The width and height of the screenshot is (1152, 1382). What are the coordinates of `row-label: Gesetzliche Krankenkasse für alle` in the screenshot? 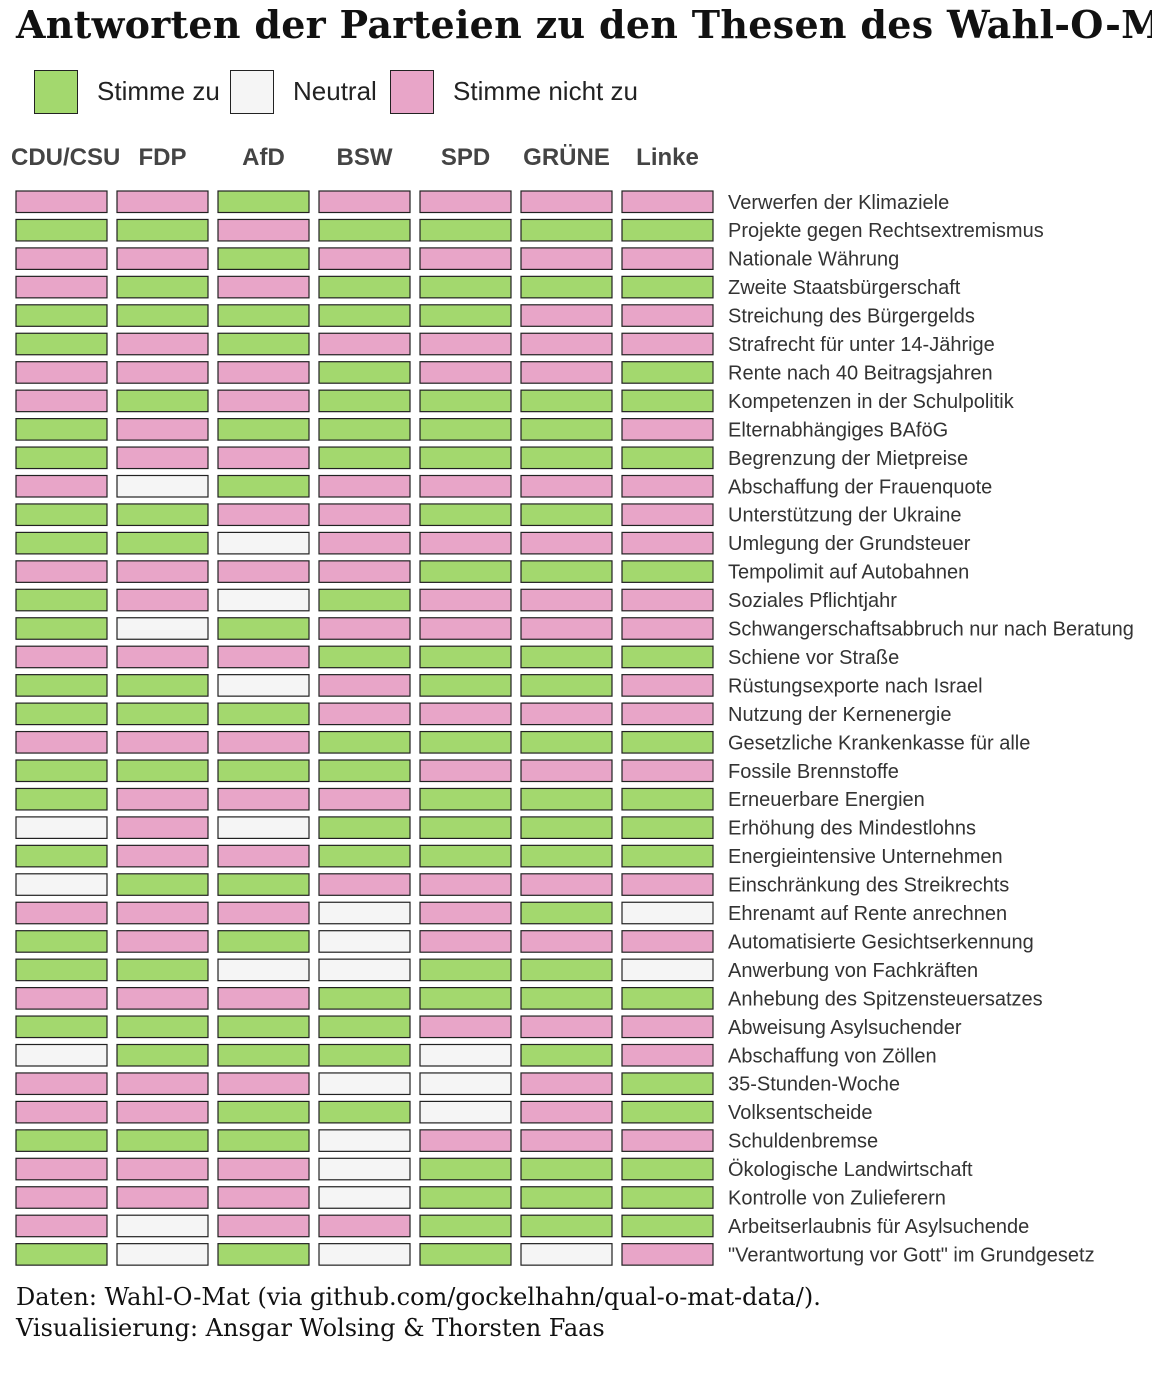 It's located at (879, 743).